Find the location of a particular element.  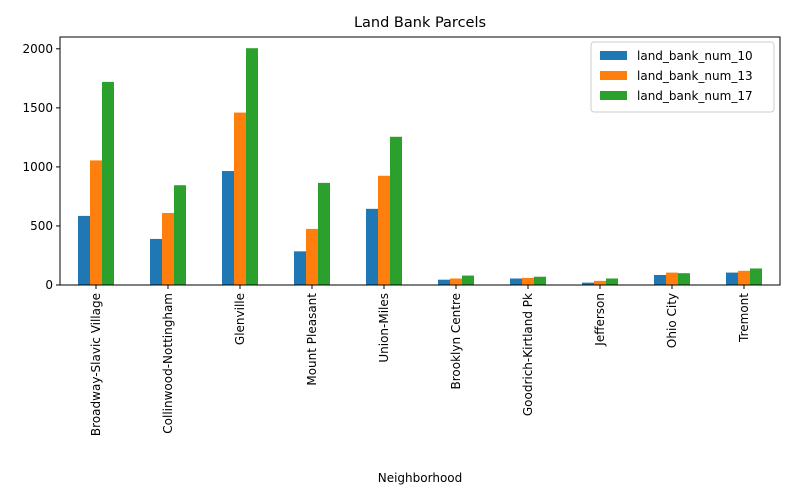

y-tick-label: 1500 is located at coordinates (37, 108).